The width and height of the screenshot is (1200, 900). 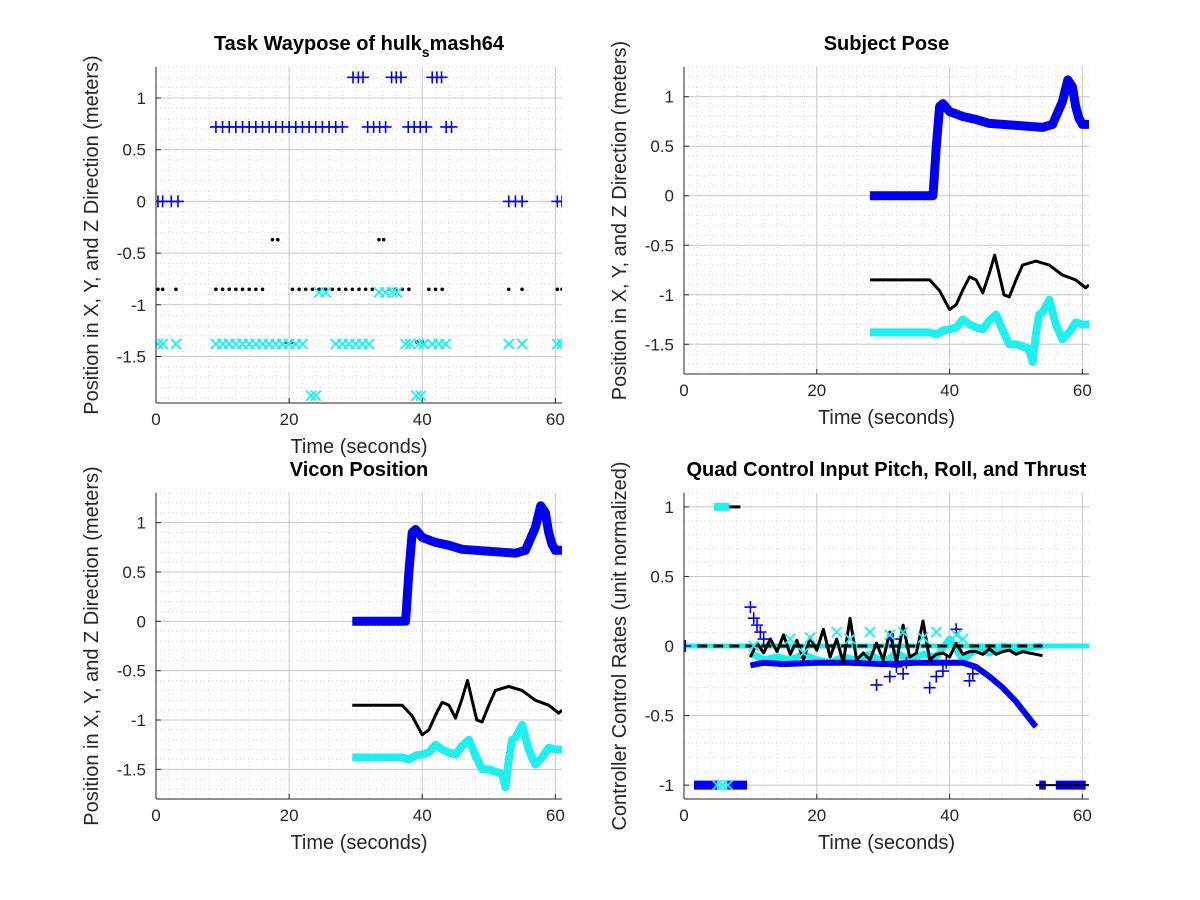 I want to click on chart-0-minor-grid, so click(x=358, y=234).